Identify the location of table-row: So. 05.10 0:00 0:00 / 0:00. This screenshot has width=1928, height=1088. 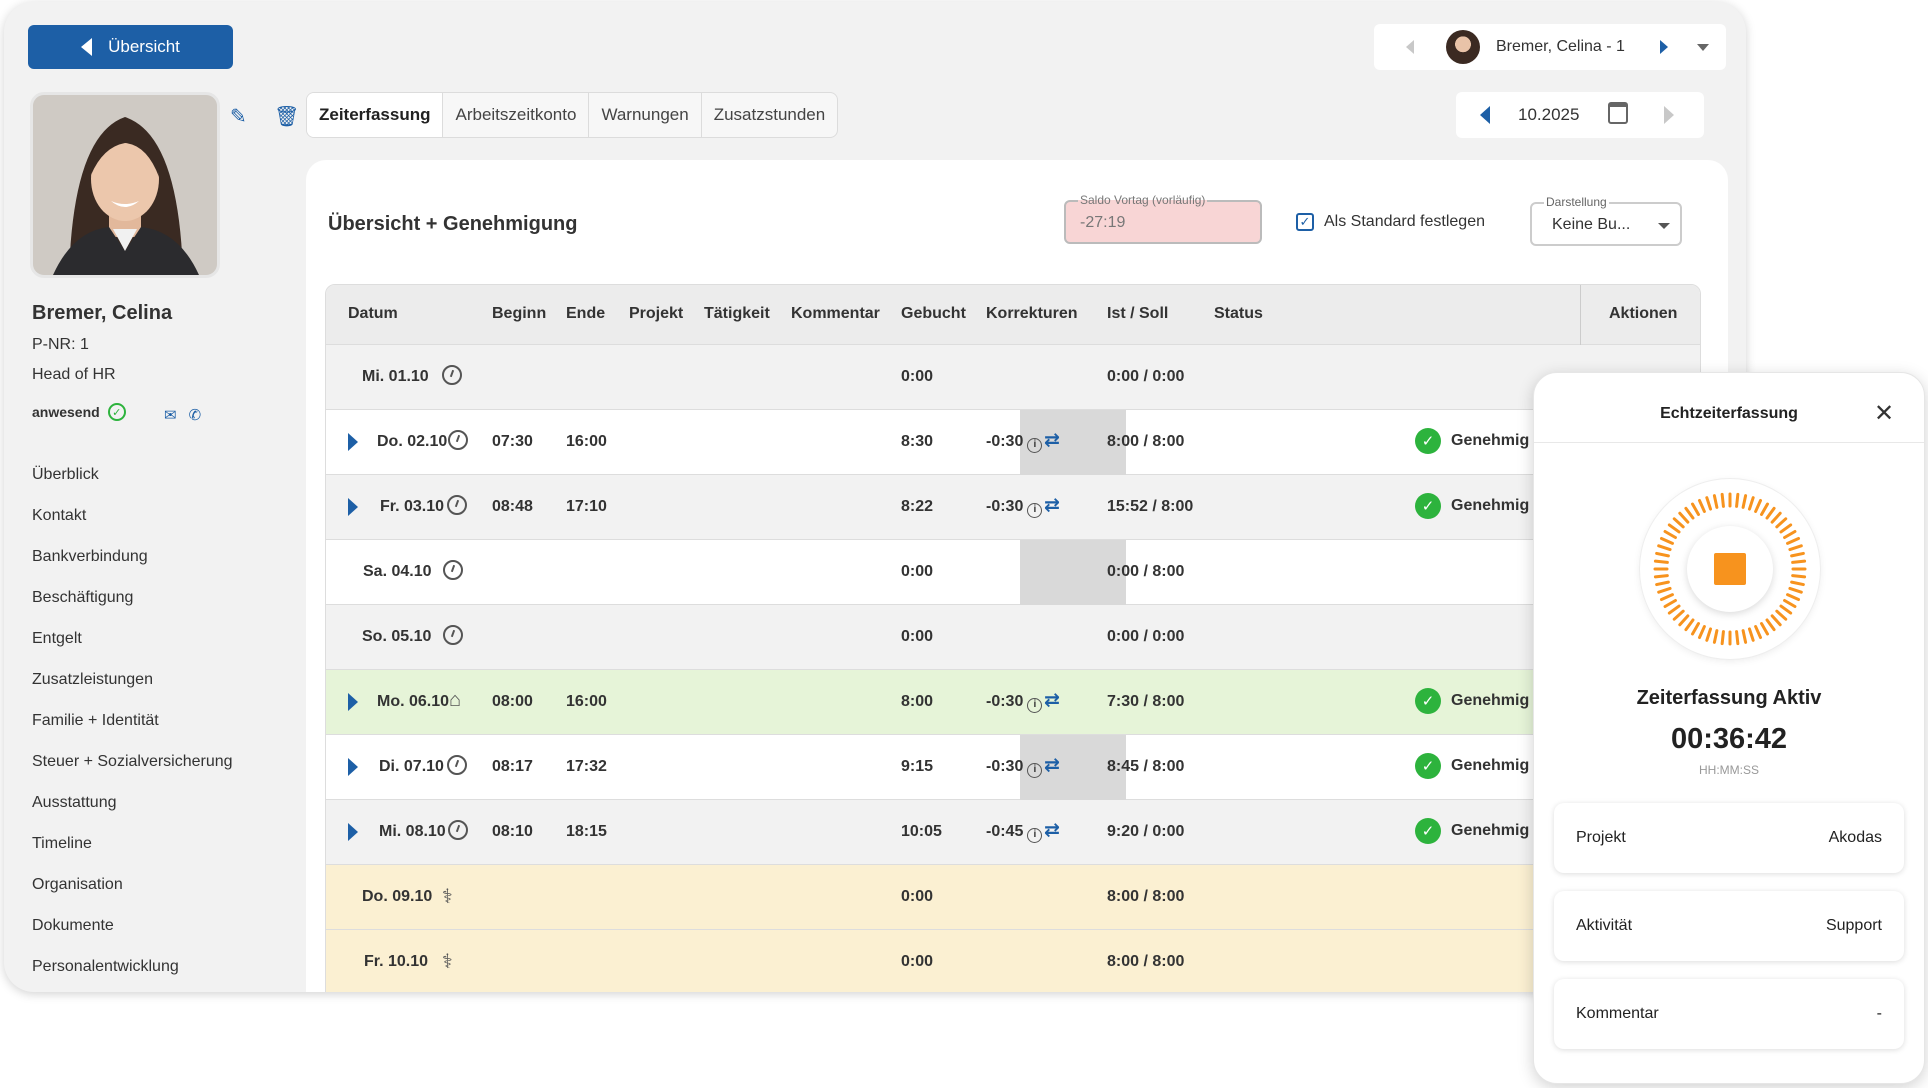
(1013, 637).